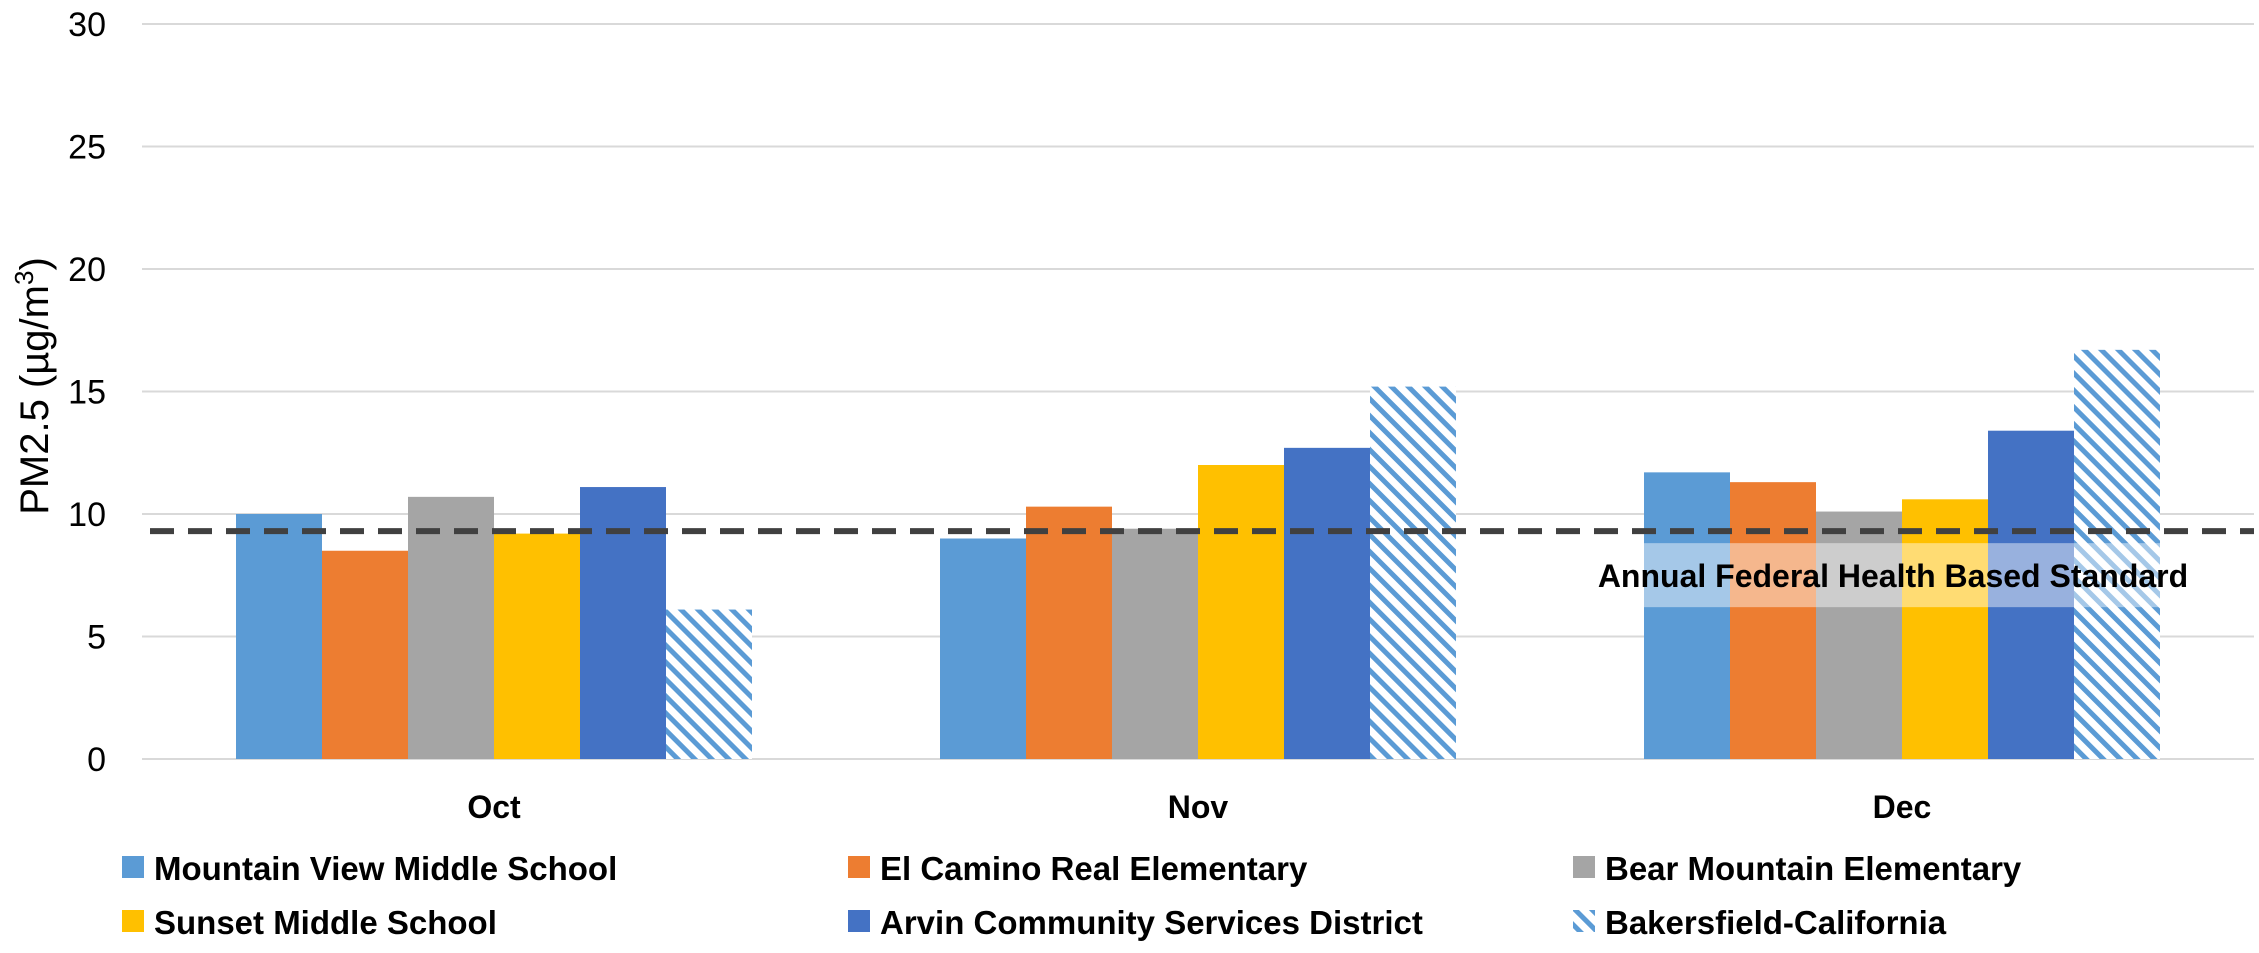  What do you see at coordinates (1813, 868) in the screenshot?
I see `legend-label-bear-mountain-elementary: Bear Mountain Elementary` at bounding box center [1813, 868].